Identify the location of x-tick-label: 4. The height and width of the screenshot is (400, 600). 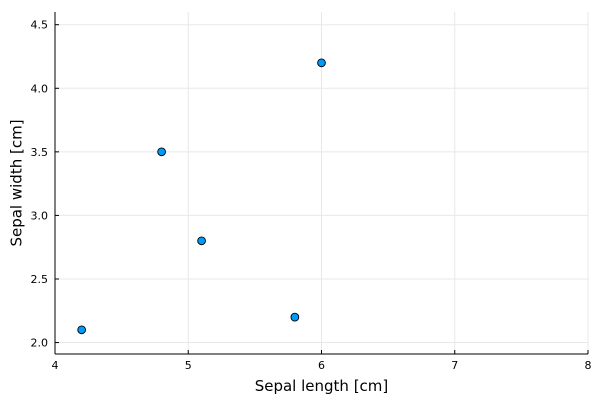
(55, 365).